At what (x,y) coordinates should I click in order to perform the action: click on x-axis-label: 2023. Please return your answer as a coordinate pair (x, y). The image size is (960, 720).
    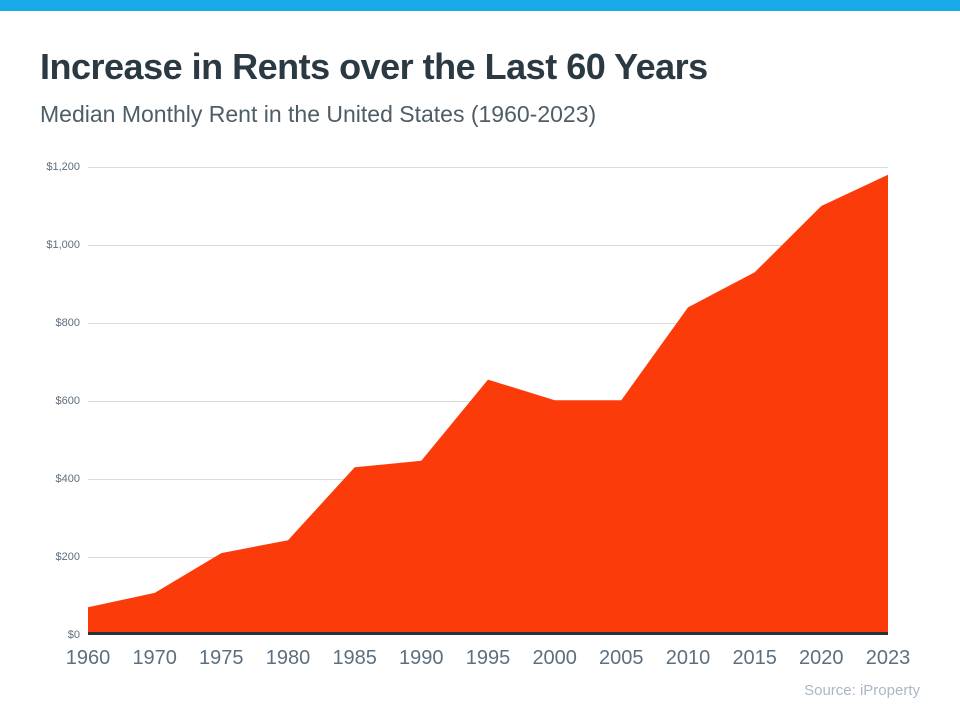
    Looking at the image, I should click on (888, 658).